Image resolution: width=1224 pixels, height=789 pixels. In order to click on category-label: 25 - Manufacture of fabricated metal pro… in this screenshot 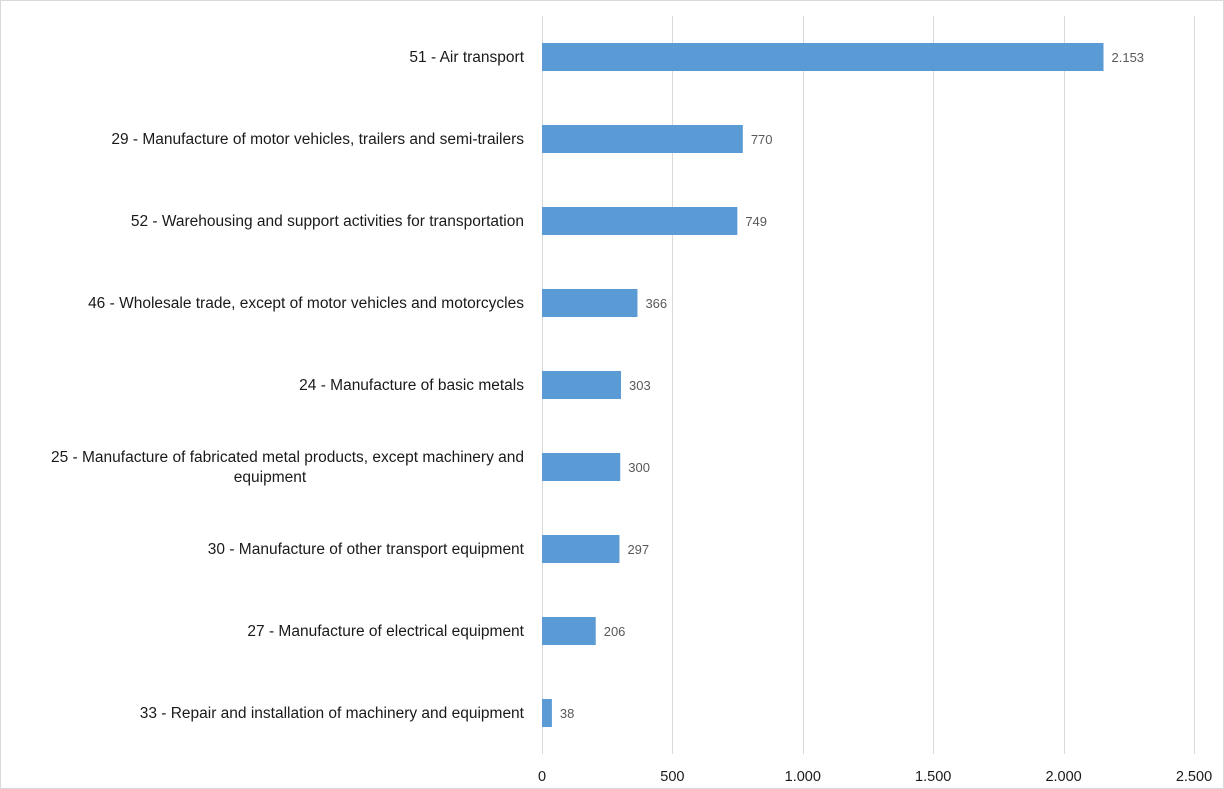, I will do `click(287, 457)`.